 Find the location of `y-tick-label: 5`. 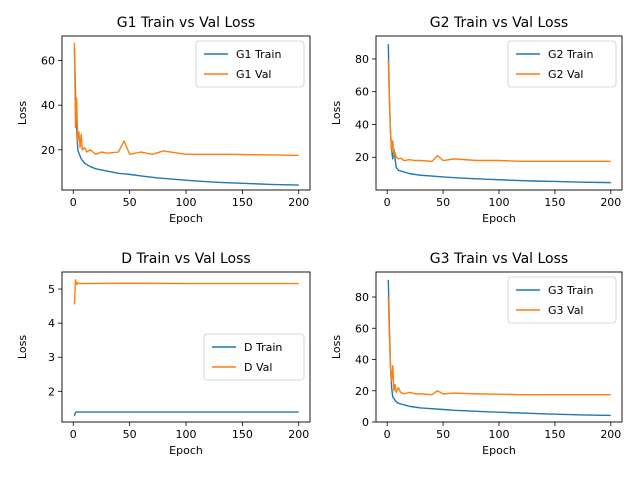

y-tick-label: 5 is located at coordinates (51, 289).